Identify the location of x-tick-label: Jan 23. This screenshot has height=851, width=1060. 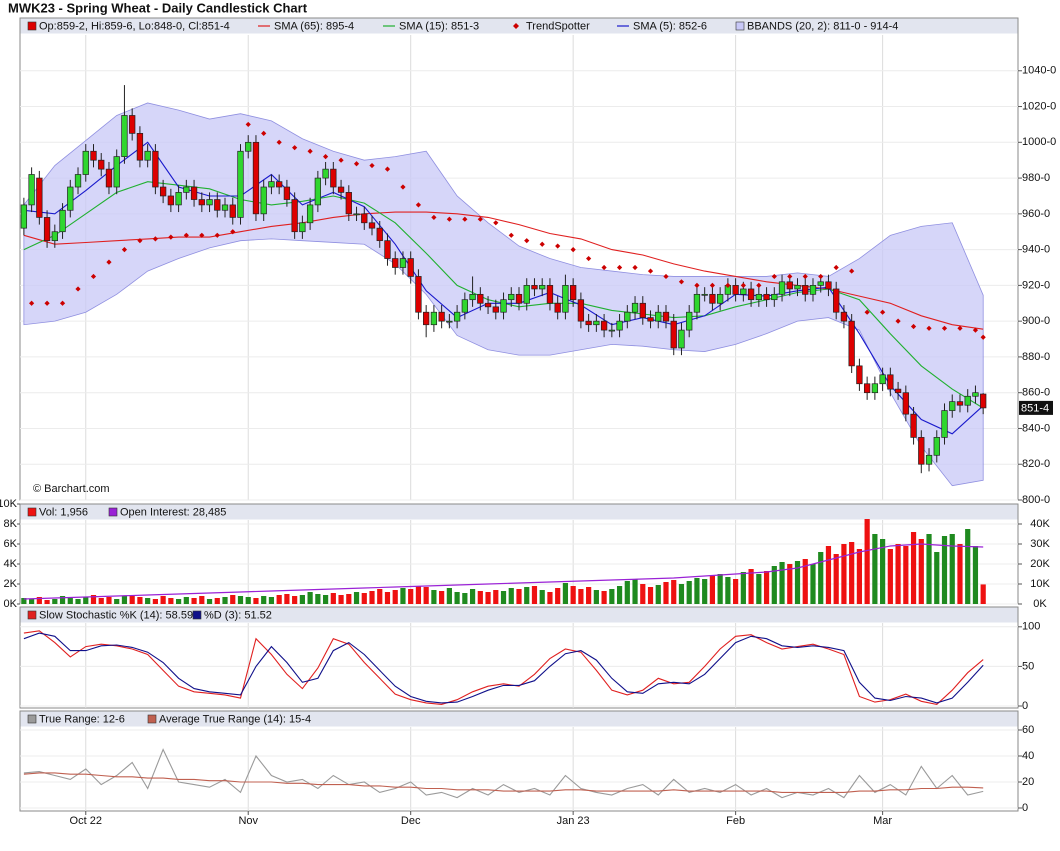
(573, 821).